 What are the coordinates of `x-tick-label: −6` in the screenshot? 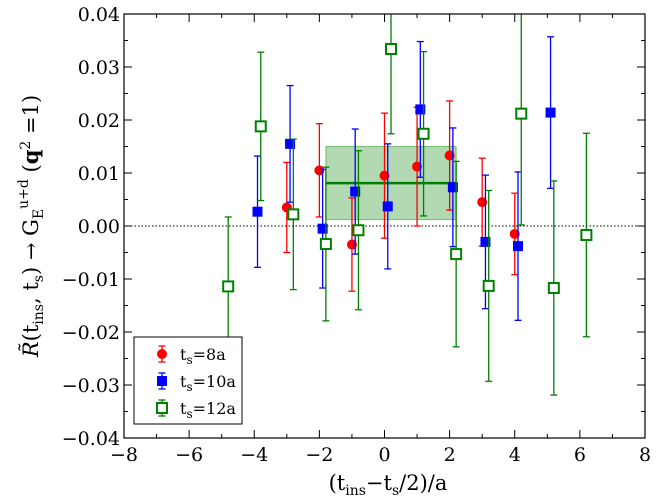 It's located at (189, 455).